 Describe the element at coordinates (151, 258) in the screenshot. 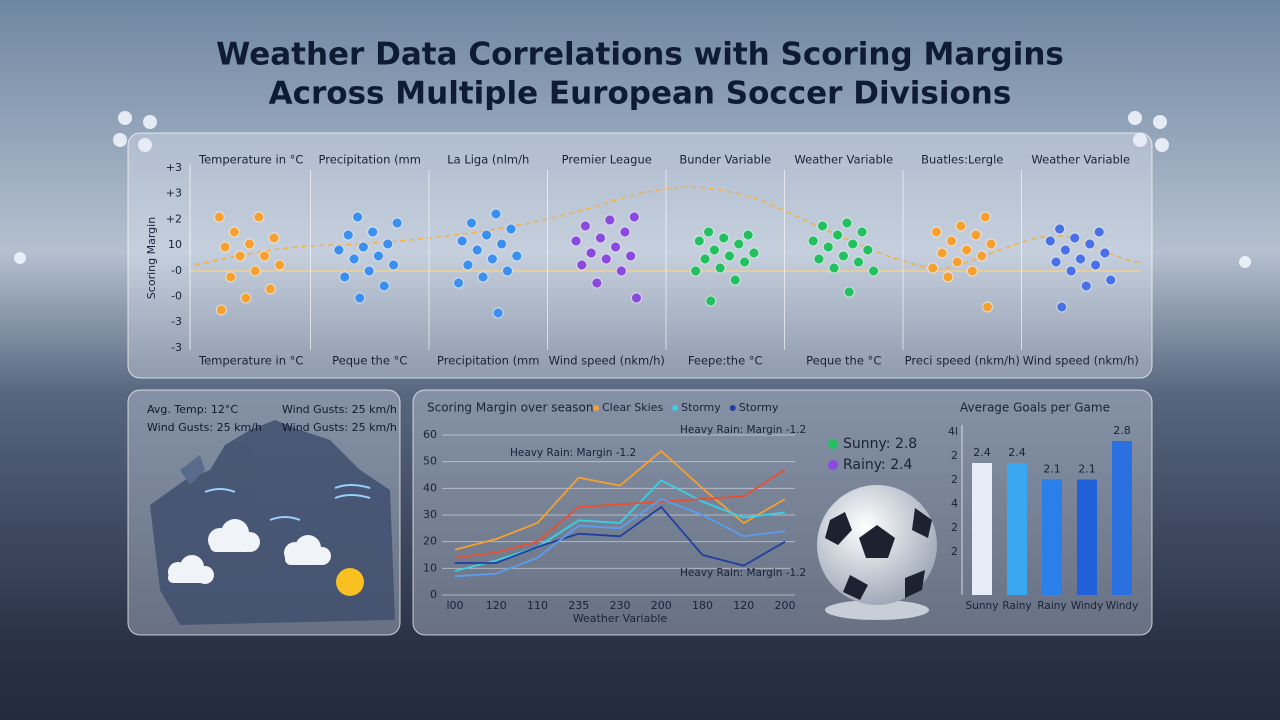

I see `y-axis-label: Scoring Margin` at that location.